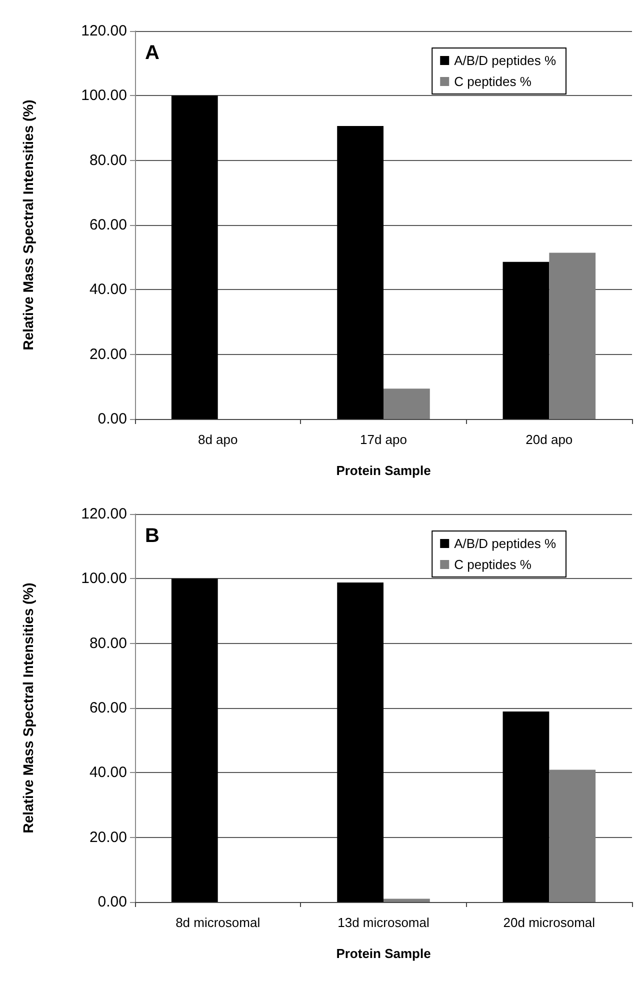  I want to click on x-tick-label: 17d apo, so click(383, 439).